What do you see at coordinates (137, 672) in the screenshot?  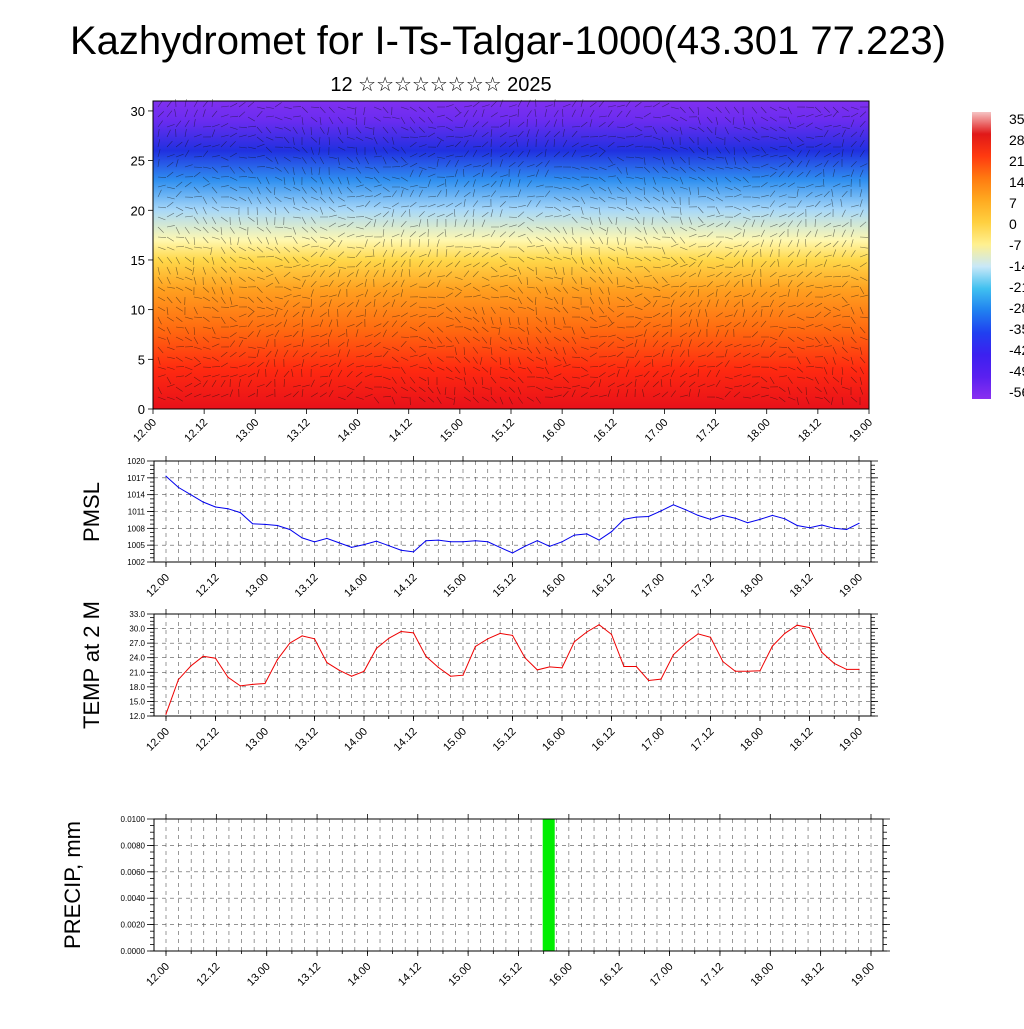 I see `y-tick-label: 21.0` at bounding box center [137, 672].